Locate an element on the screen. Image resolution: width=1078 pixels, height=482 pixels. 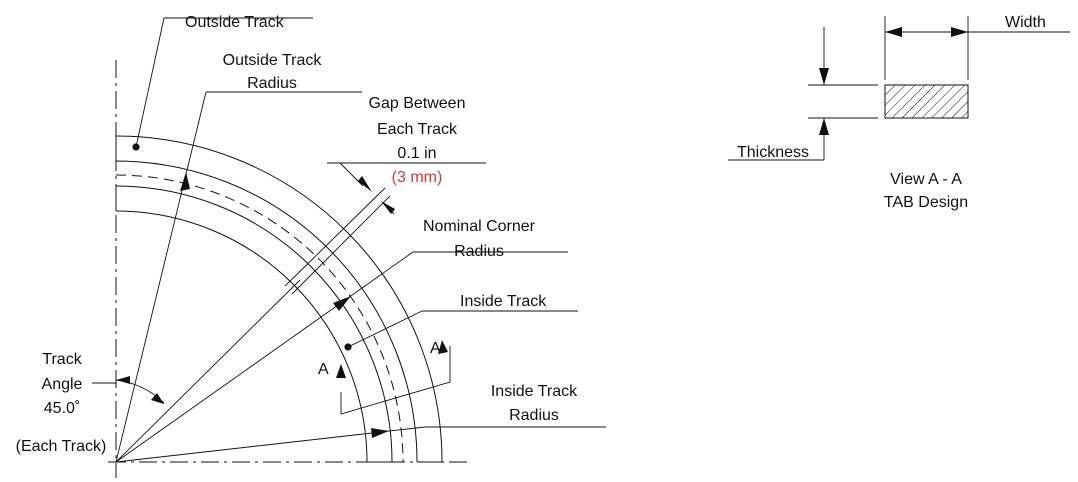
width-label: Width is located at coordinates (1025, 22).